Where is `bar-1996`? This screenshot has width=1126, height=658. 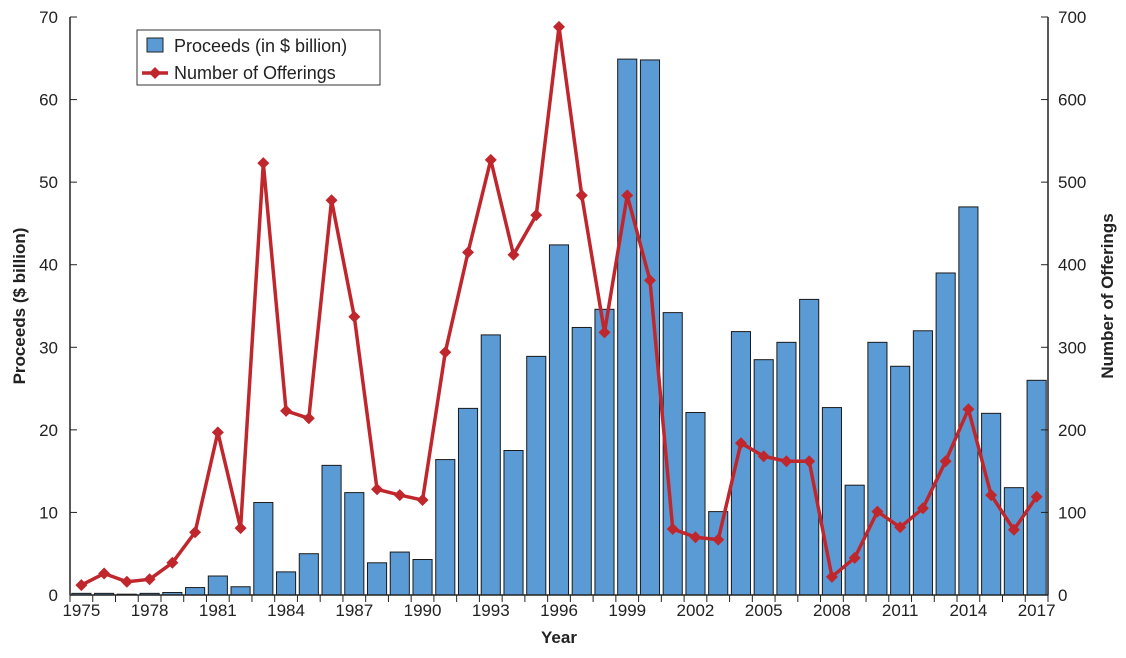 bar-1996 is located at coordinates (559, 420).